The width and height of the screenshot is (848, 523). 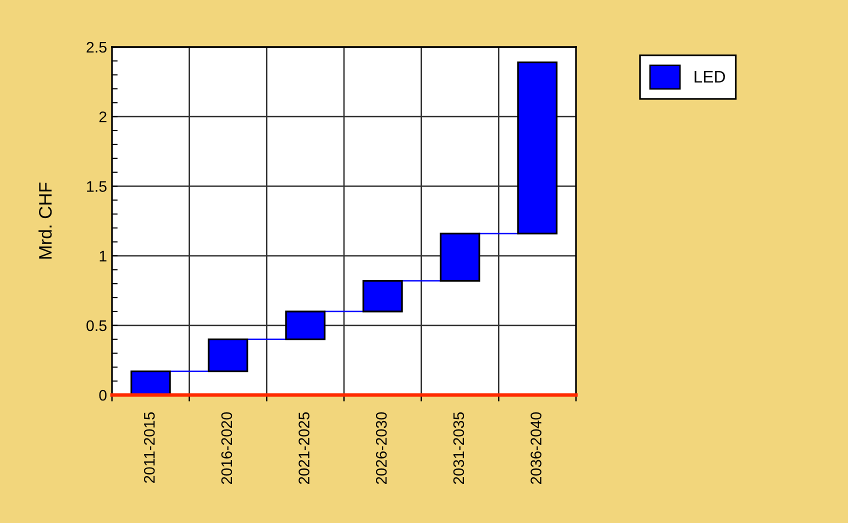 What do you see at coordinates (709, 76) in the screenshot?
I see `legend-label: LED` at bounding box center [709, 76].